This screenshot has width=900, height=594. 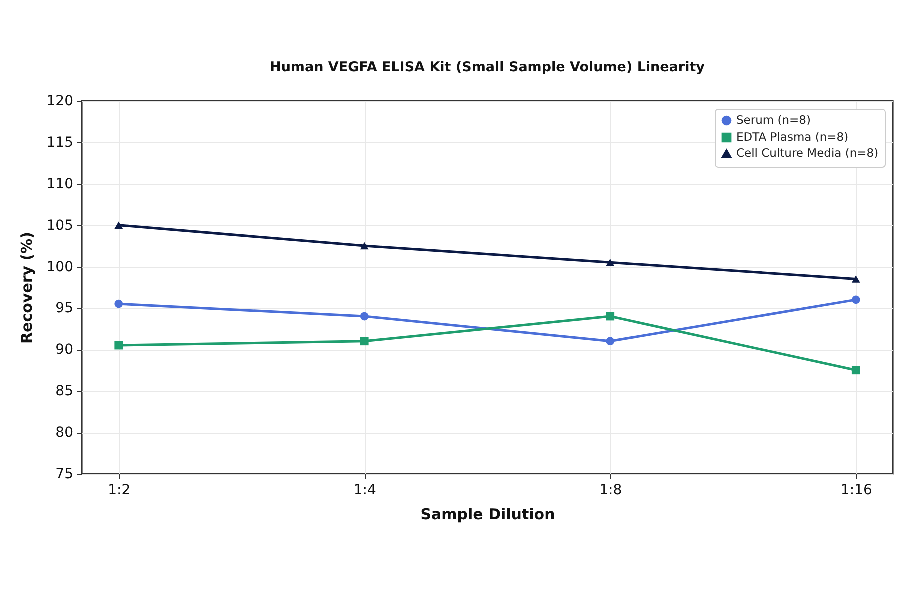 I want to click on x-tick-label: 1:4, so click(x=365, y=490).